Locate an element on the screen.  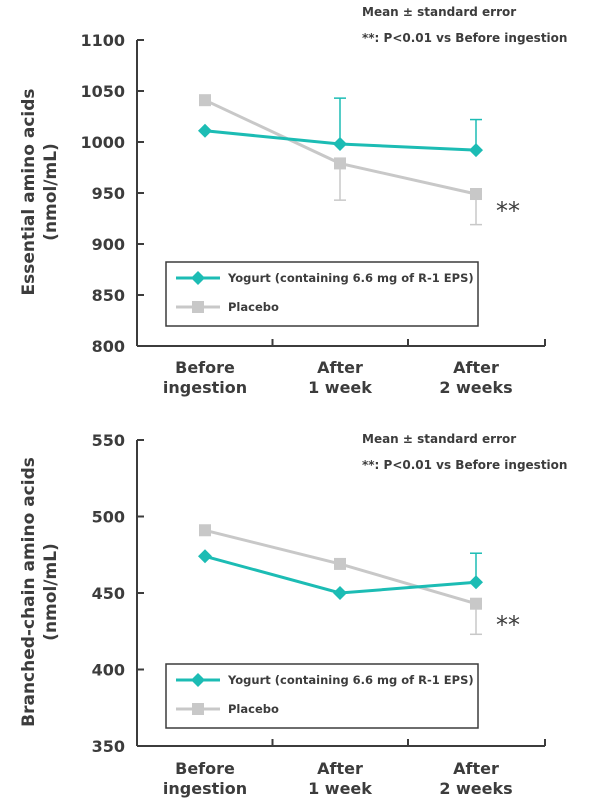
y-tick-label: 900 is located at coordinates (108, 244).